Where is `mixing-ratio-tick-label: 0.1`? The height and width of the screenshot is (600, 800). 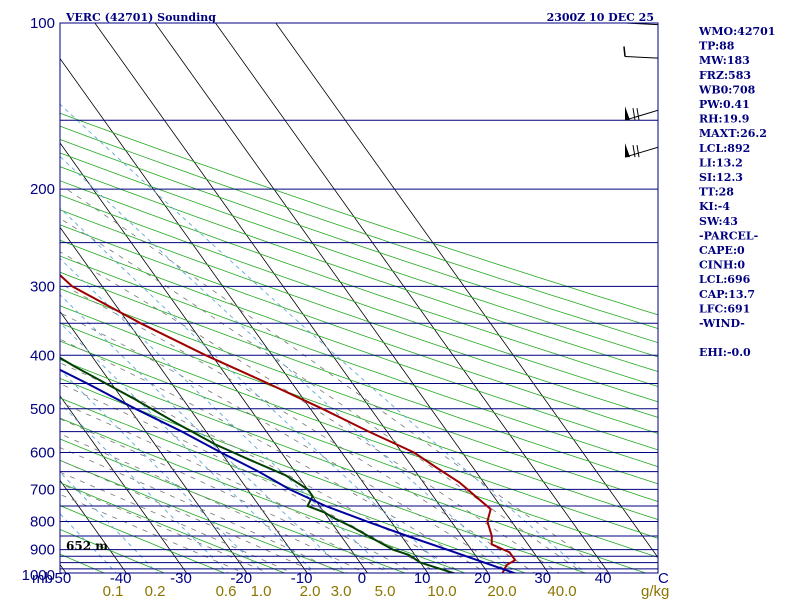
mixing-ratio-tick-label: 0.1 is located at coordinates (113, 591).